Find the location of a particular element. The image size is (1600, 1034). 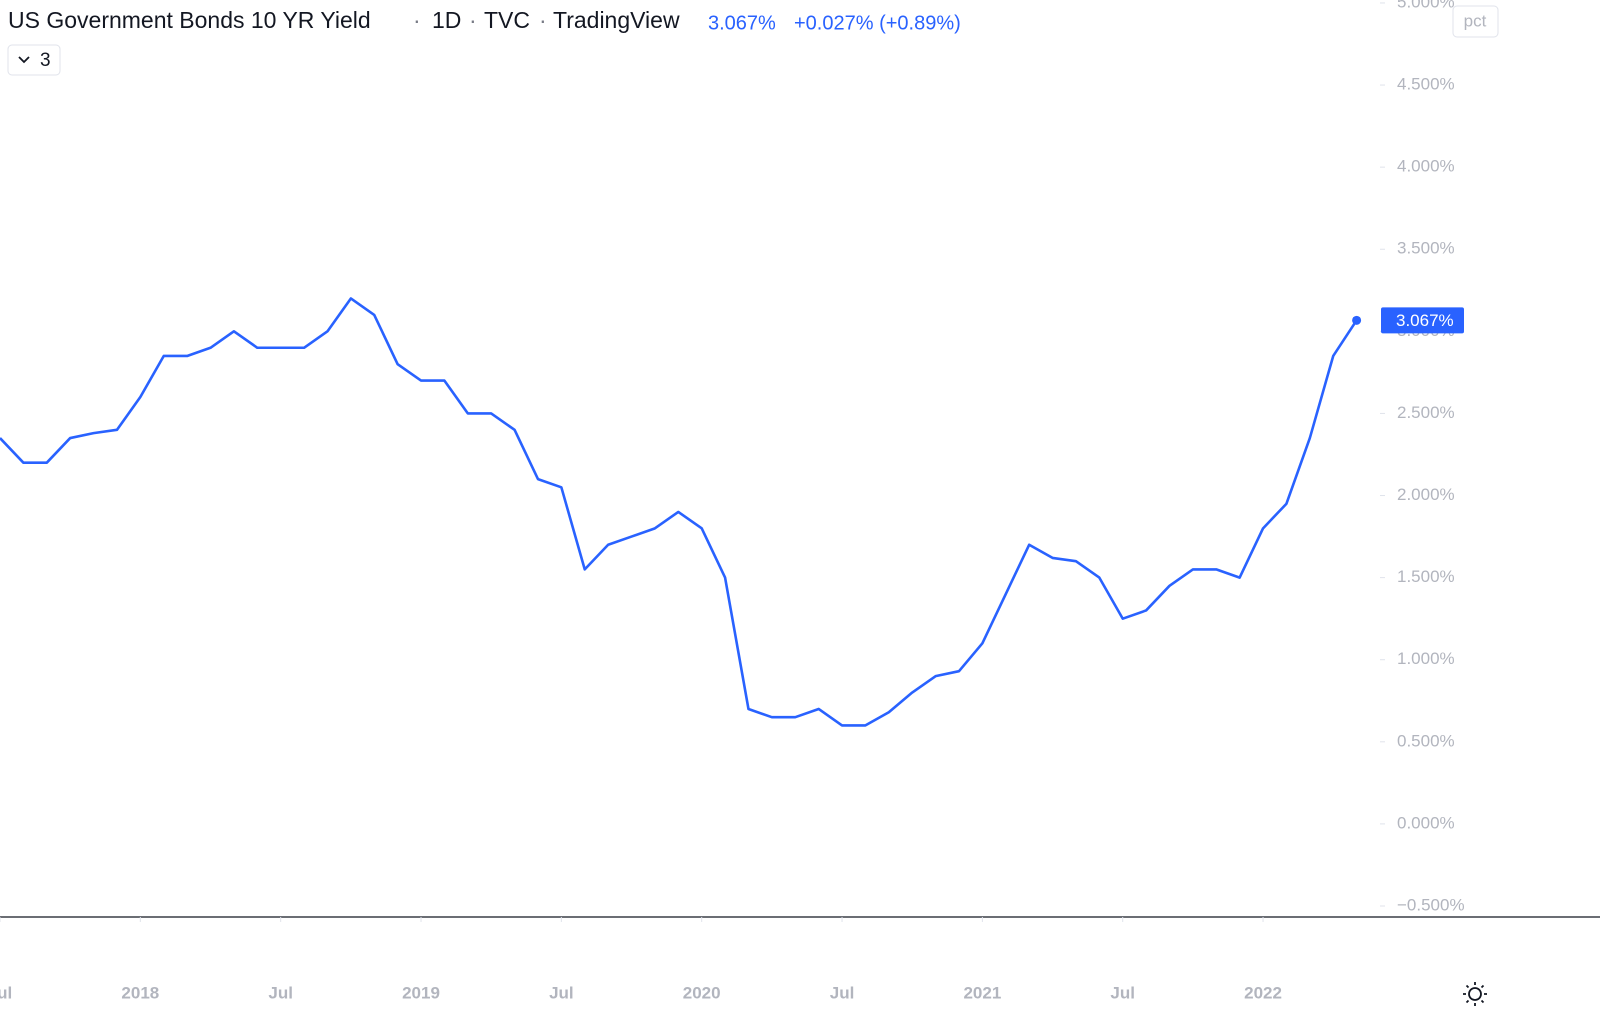

indicator-toggle: 3 is located at coordinates (34, 60).